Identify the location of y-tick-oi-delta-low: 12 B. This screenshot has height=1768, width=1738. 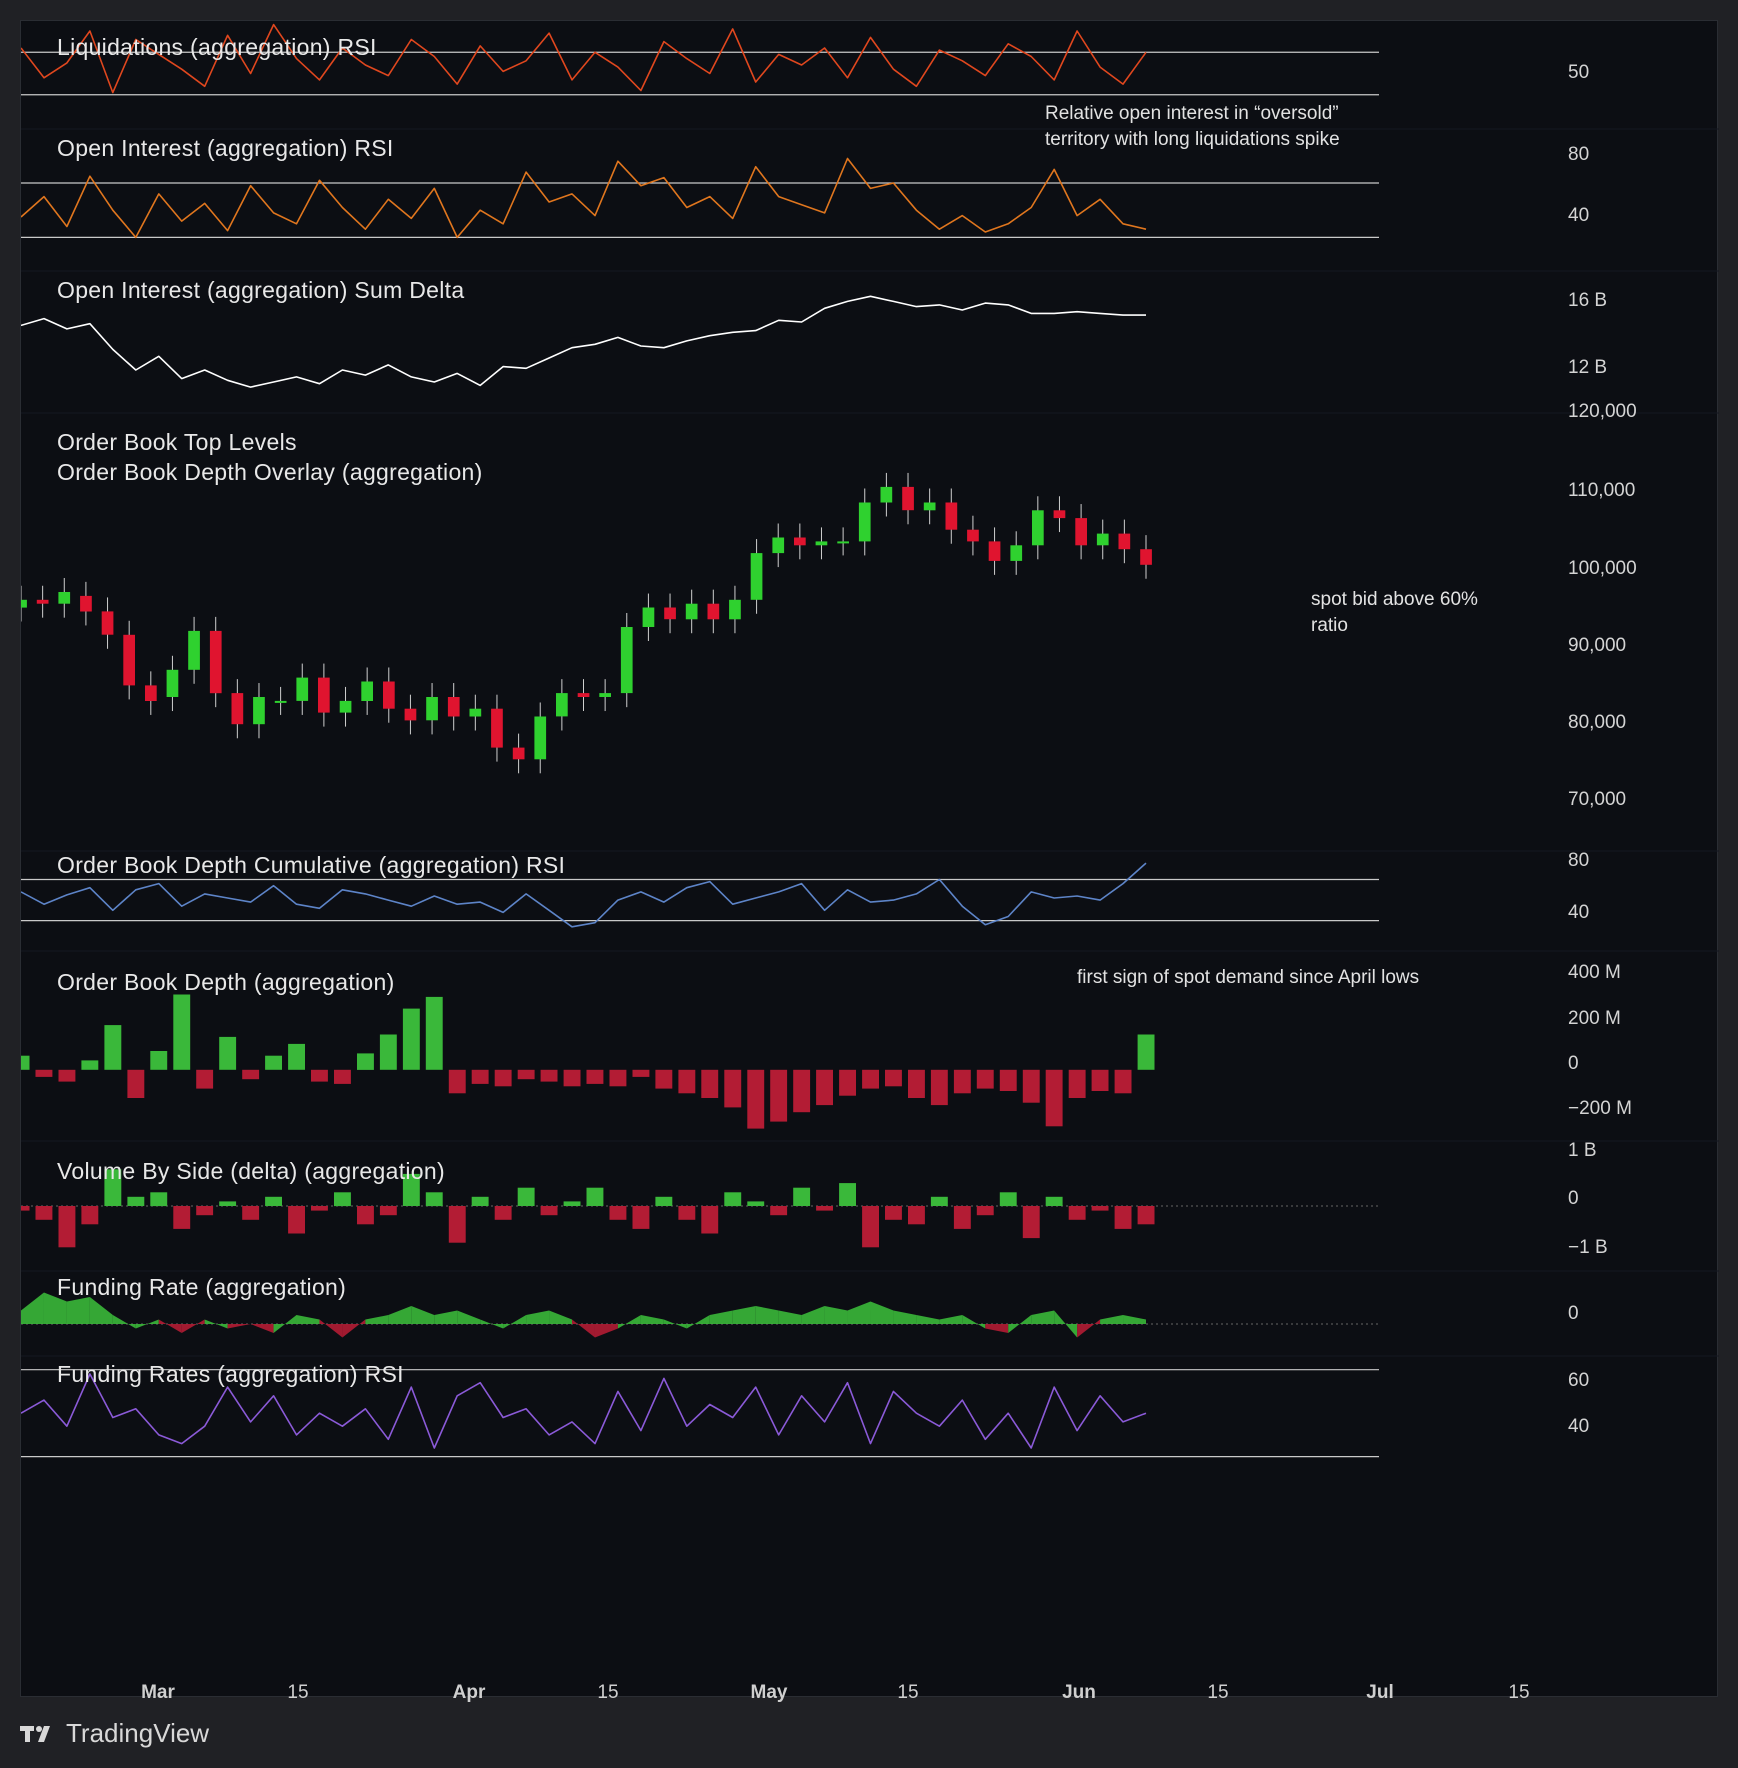
(1588, 367).